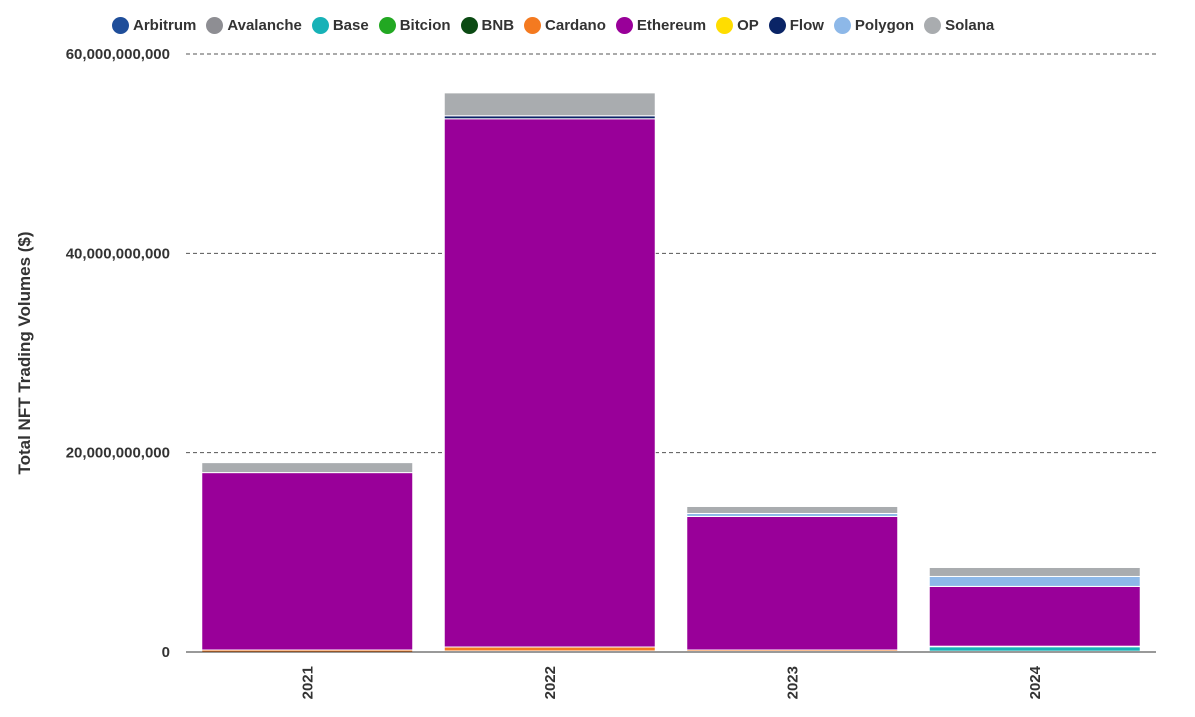 Image resolution: width=1195 pixels, height=717 pixels. Describe the element at coordinates (1034, 616) in the screenshot. I see `bar-segment-ethereum-2024` at that location.